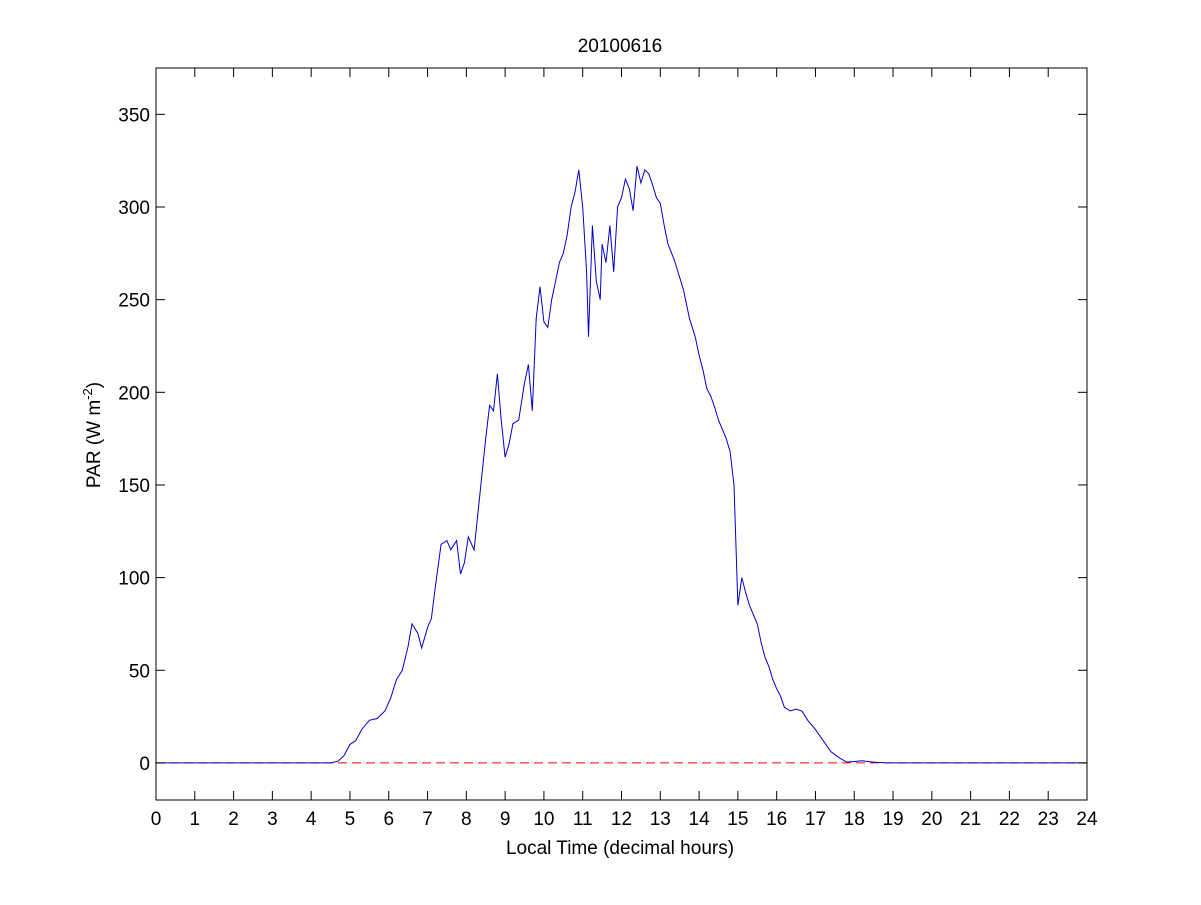  I want to click on x-tick-label: 6, so click(388, 819).